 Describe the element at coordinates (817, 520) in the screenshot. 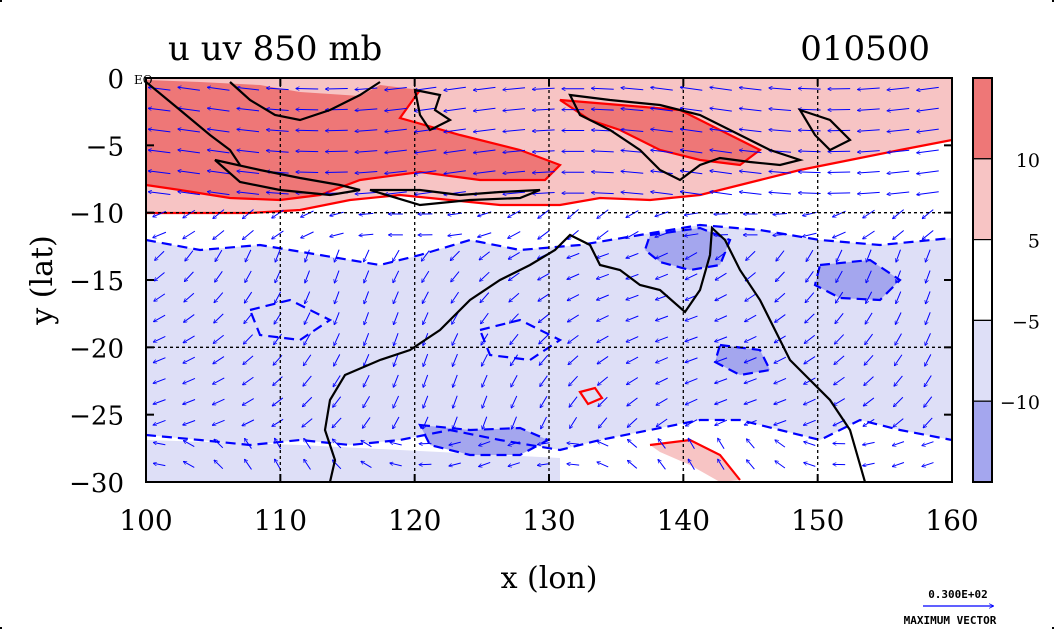

I see `x-tick-label: 150` at that location.